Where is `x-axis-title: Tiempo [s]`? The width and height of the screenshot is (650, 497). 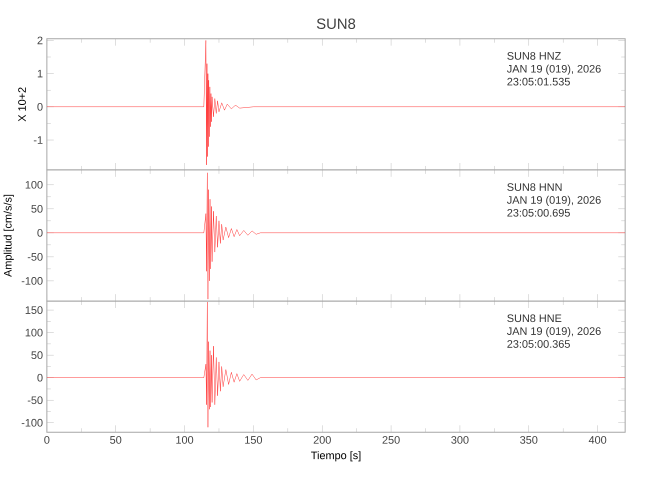 x-axis-title: Tiempo [s] is located at coordinates (335, 456).